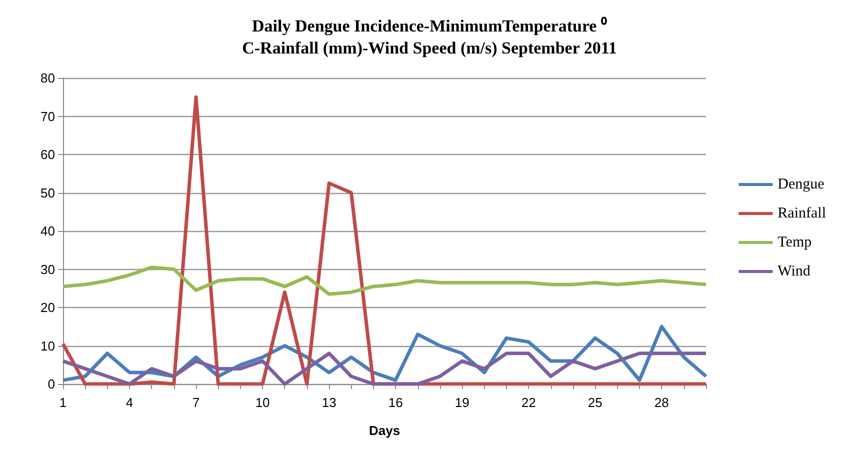  Describe the element at coordinates (47, 307) in the screenshot. I see `y-tick-label: 20` at that location.